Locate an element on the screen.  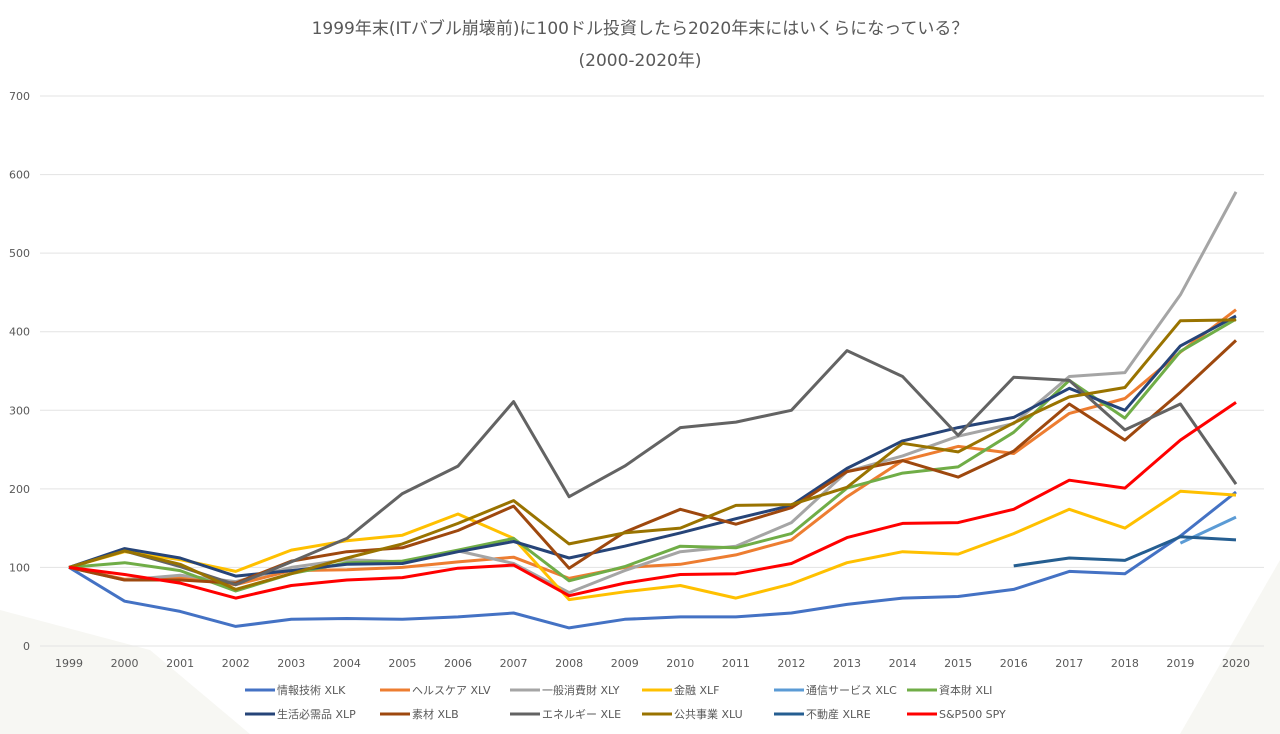
y-tick-label: 700 is located at coordinates (19, 96).